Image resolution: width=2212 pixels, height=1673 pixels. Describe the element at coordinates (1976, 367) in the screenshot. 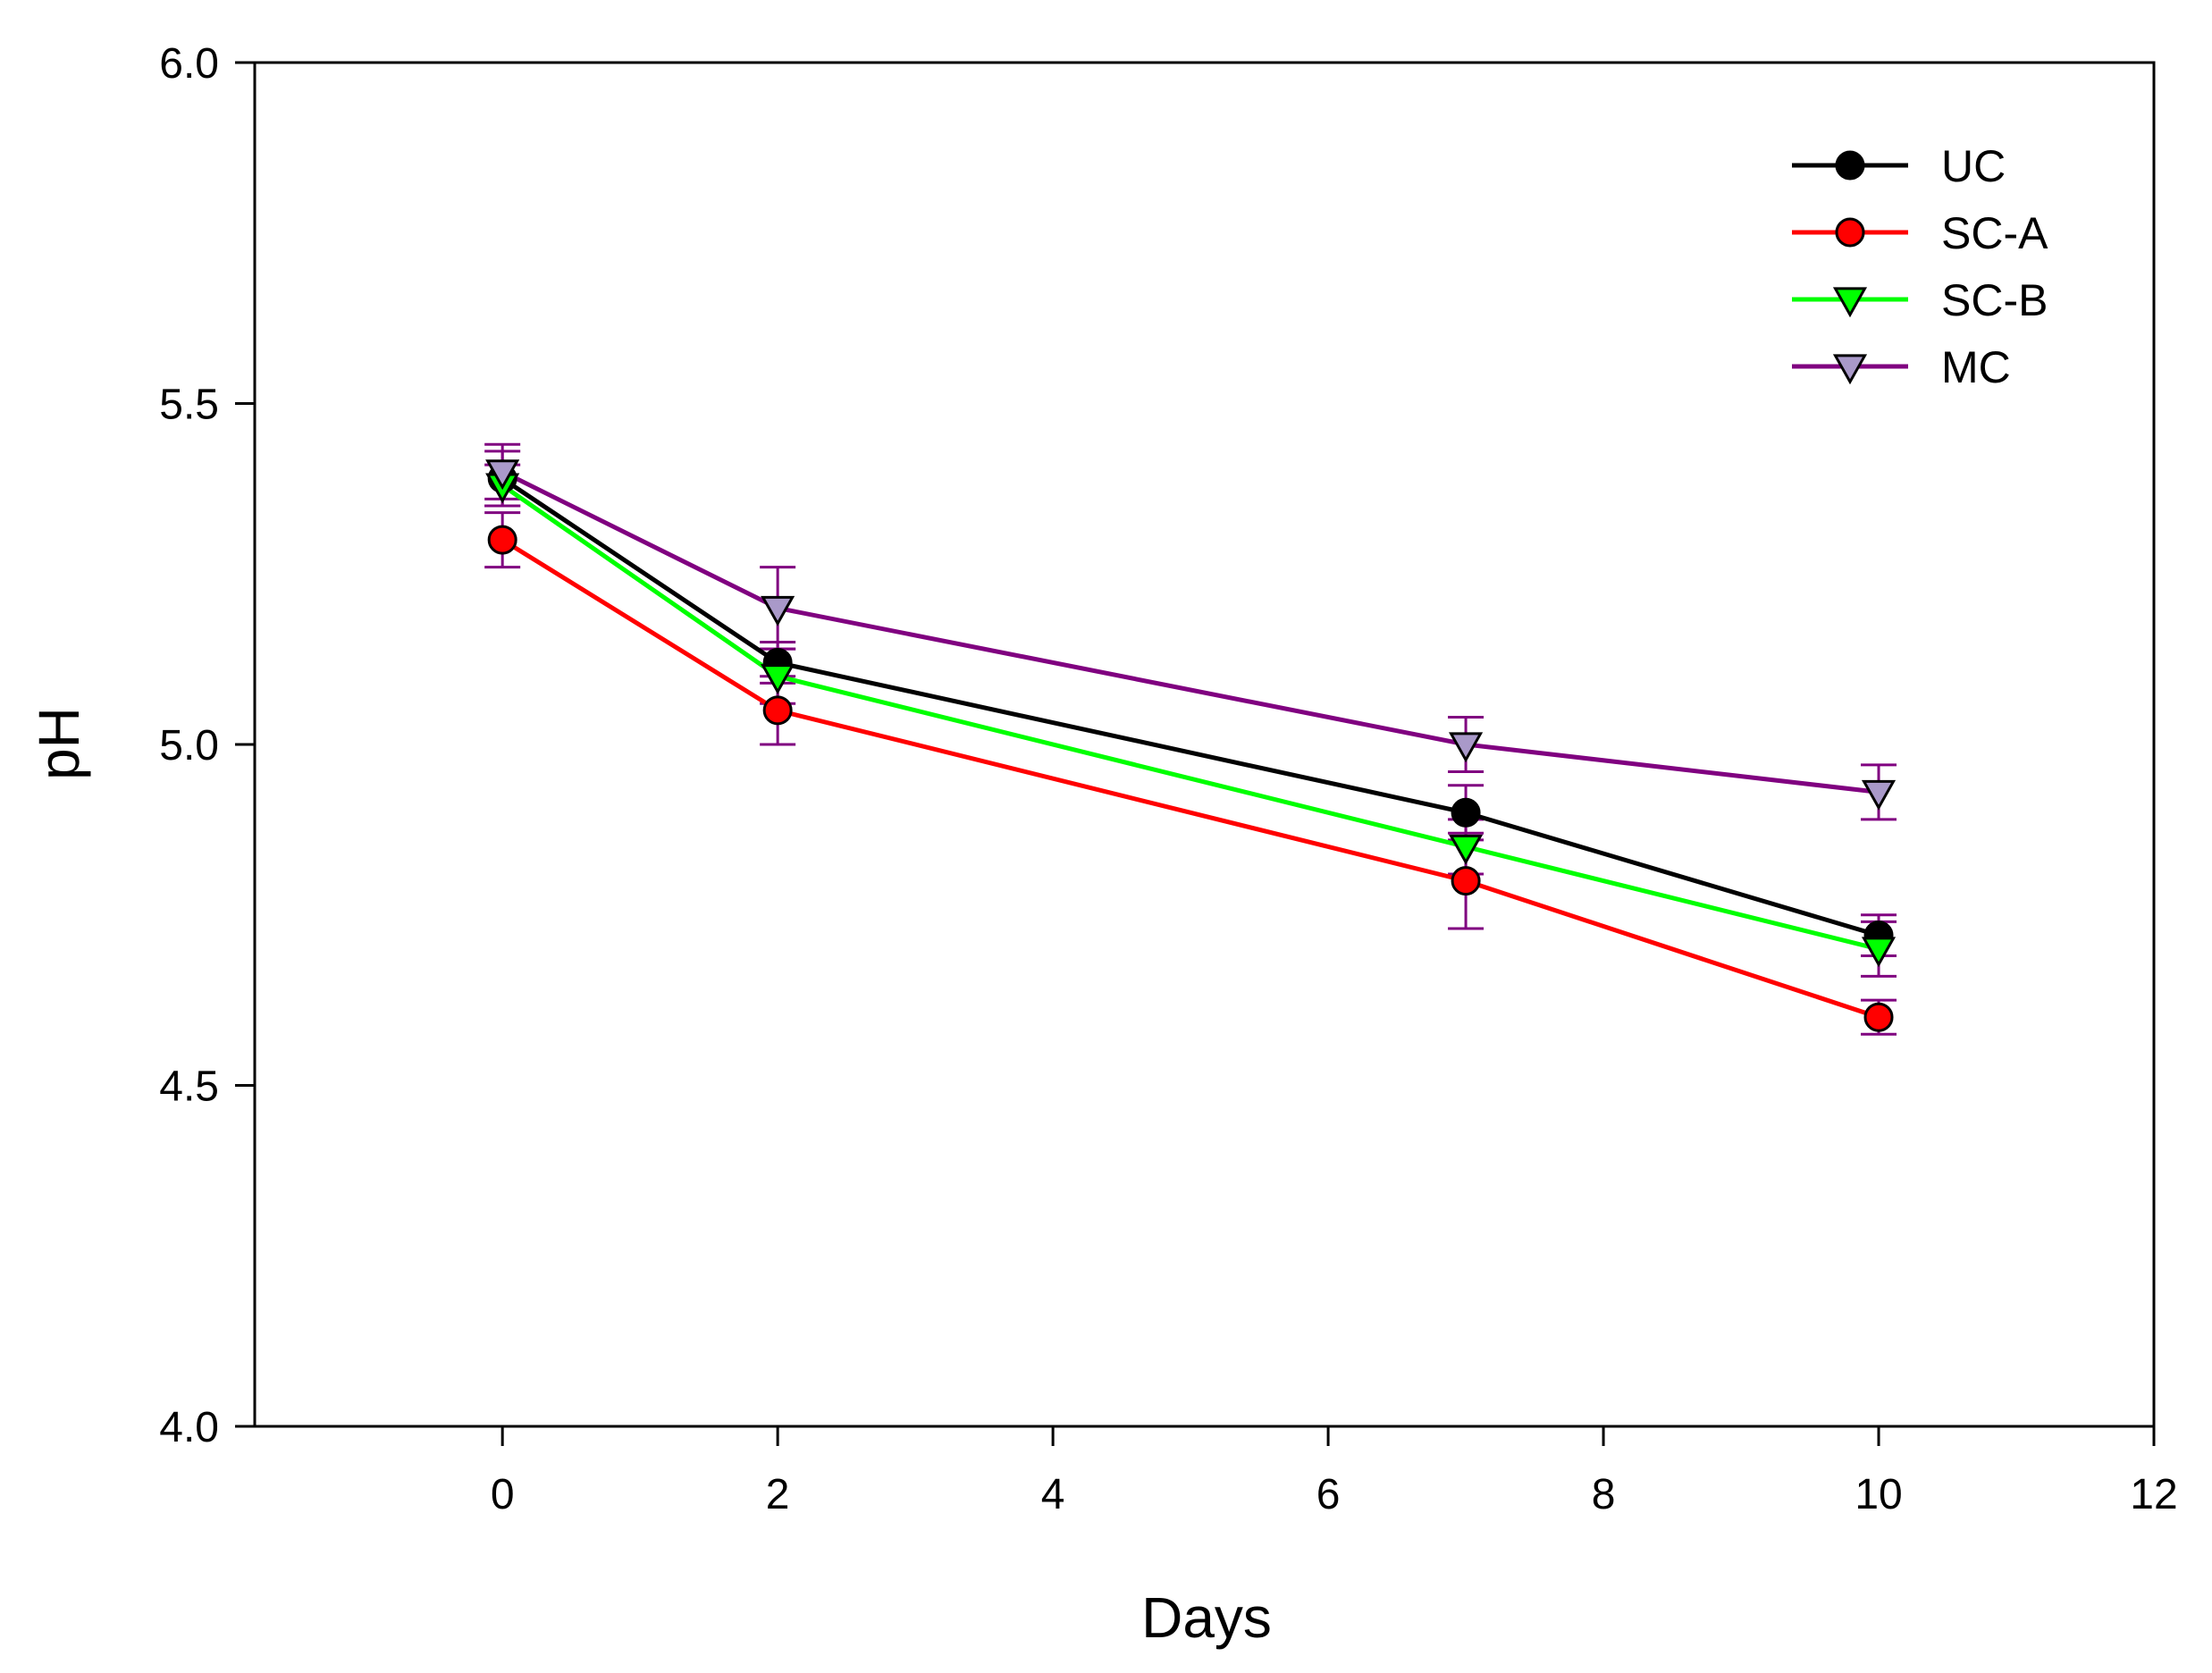

I see `legend-label-mc: MC` at that location.